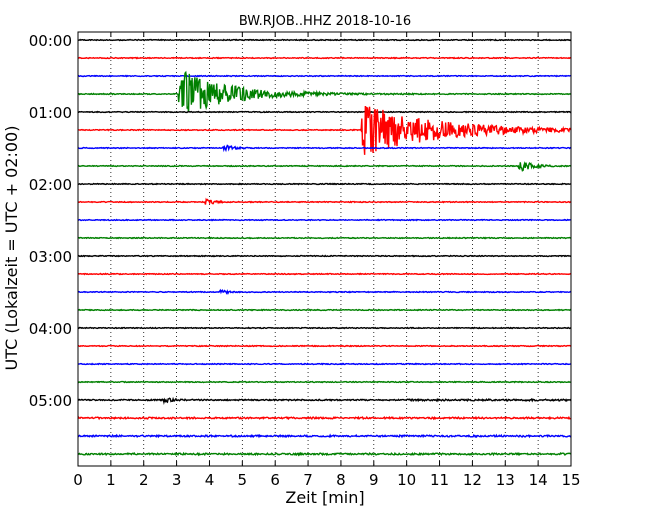  Describe the element at coordinates (374, 480) in the screenshot. I see `x-tick-label-9: 9` at that location.